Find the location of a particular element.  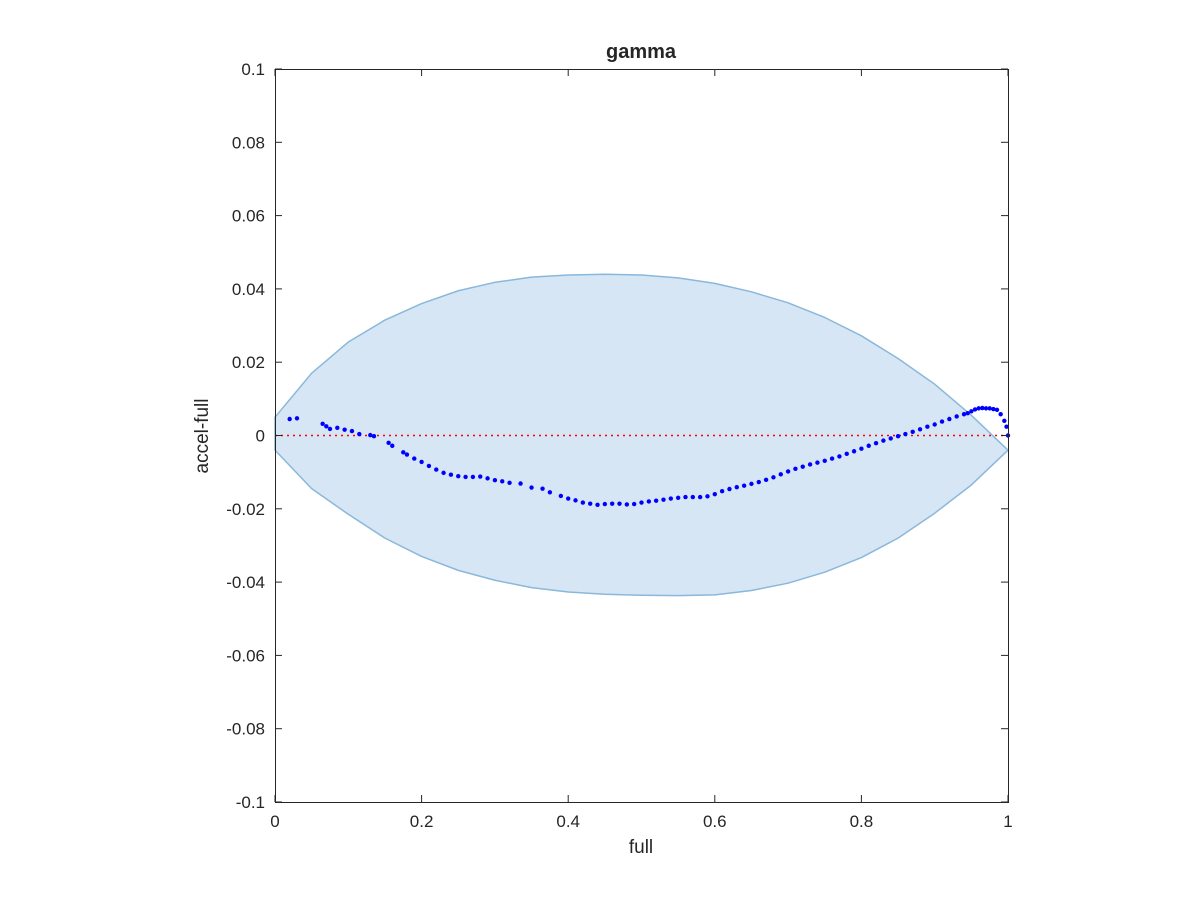

y-tick-label: -0.1 is located at coordinates (250, 802).